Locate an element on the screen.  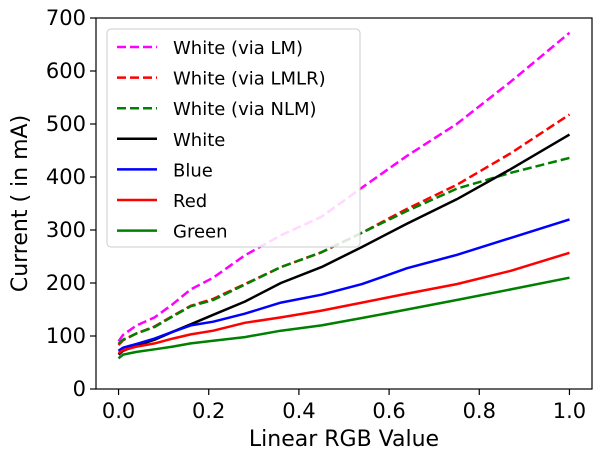
x-tick-label: 0.0 is located at coordinates (118, 411).